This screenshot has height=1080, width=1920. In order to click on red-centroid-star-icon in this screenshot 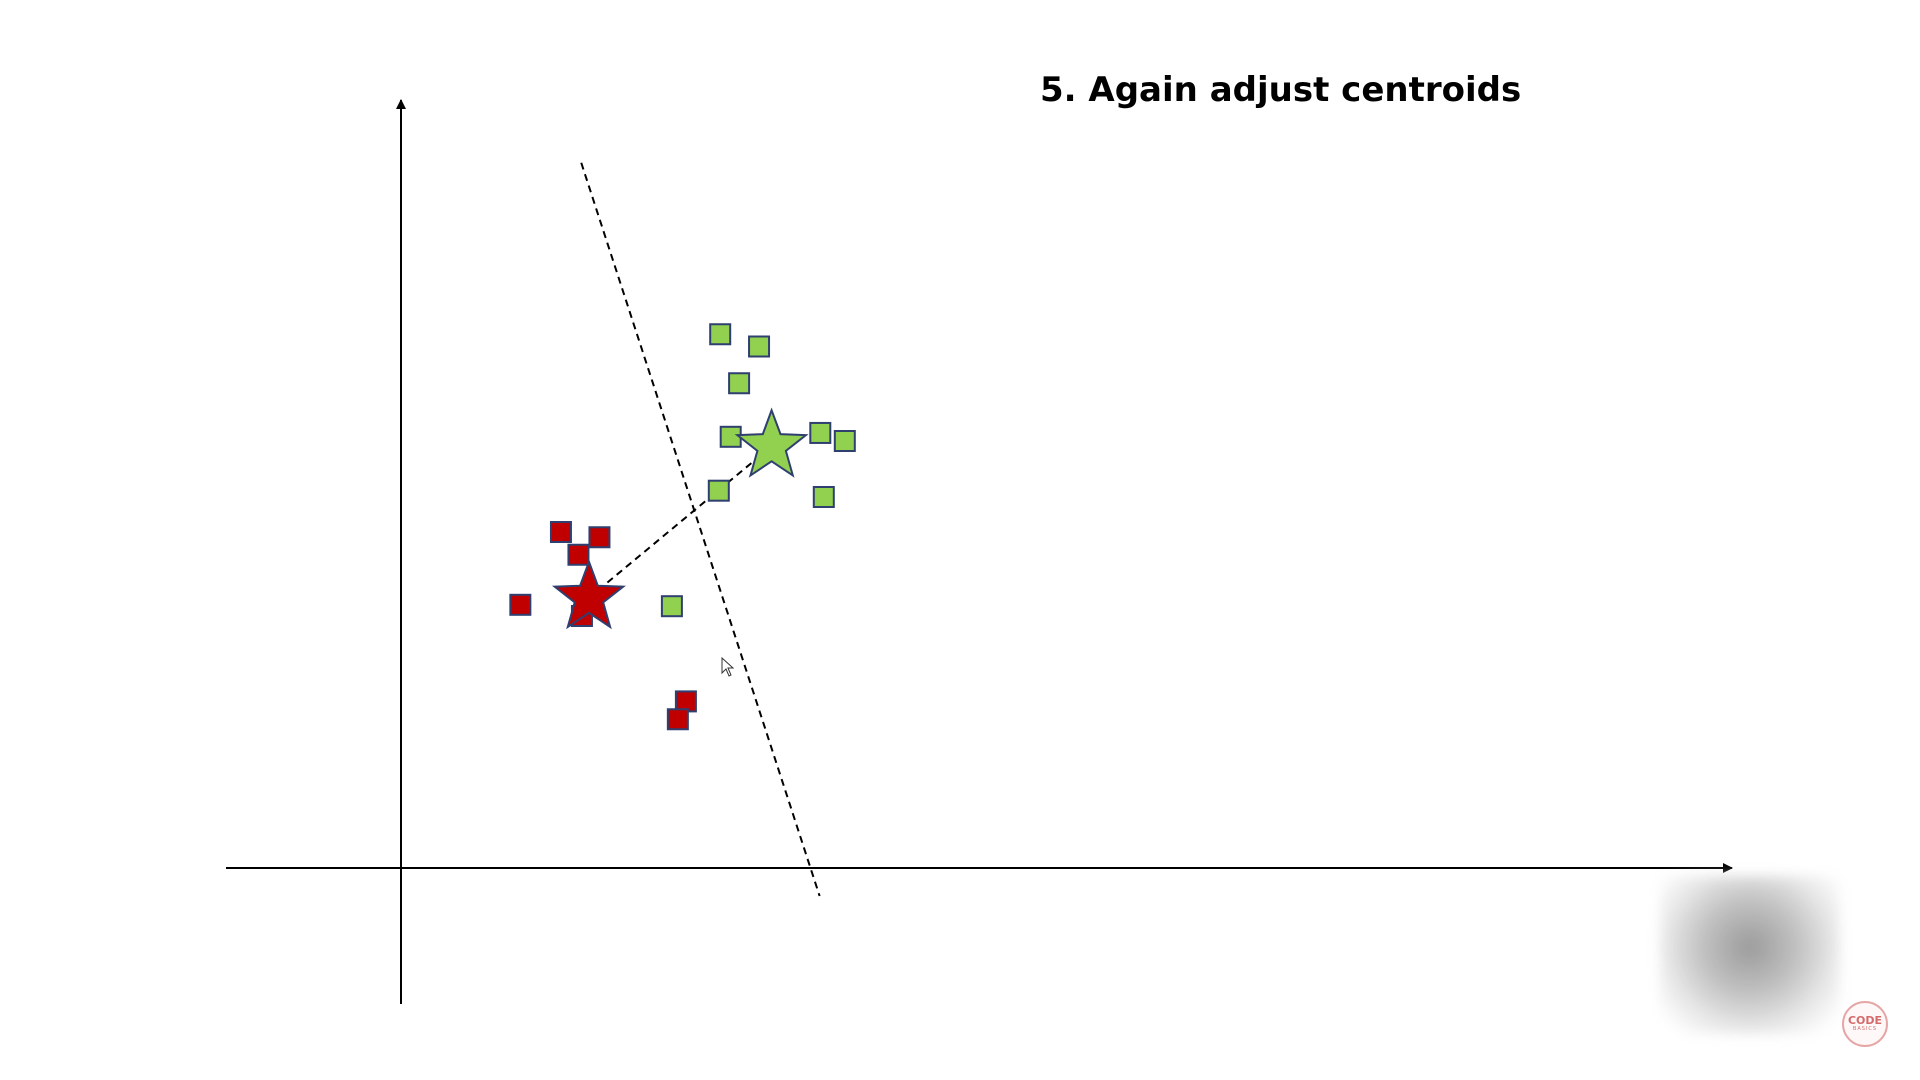, I will do `click(588, 594)`.